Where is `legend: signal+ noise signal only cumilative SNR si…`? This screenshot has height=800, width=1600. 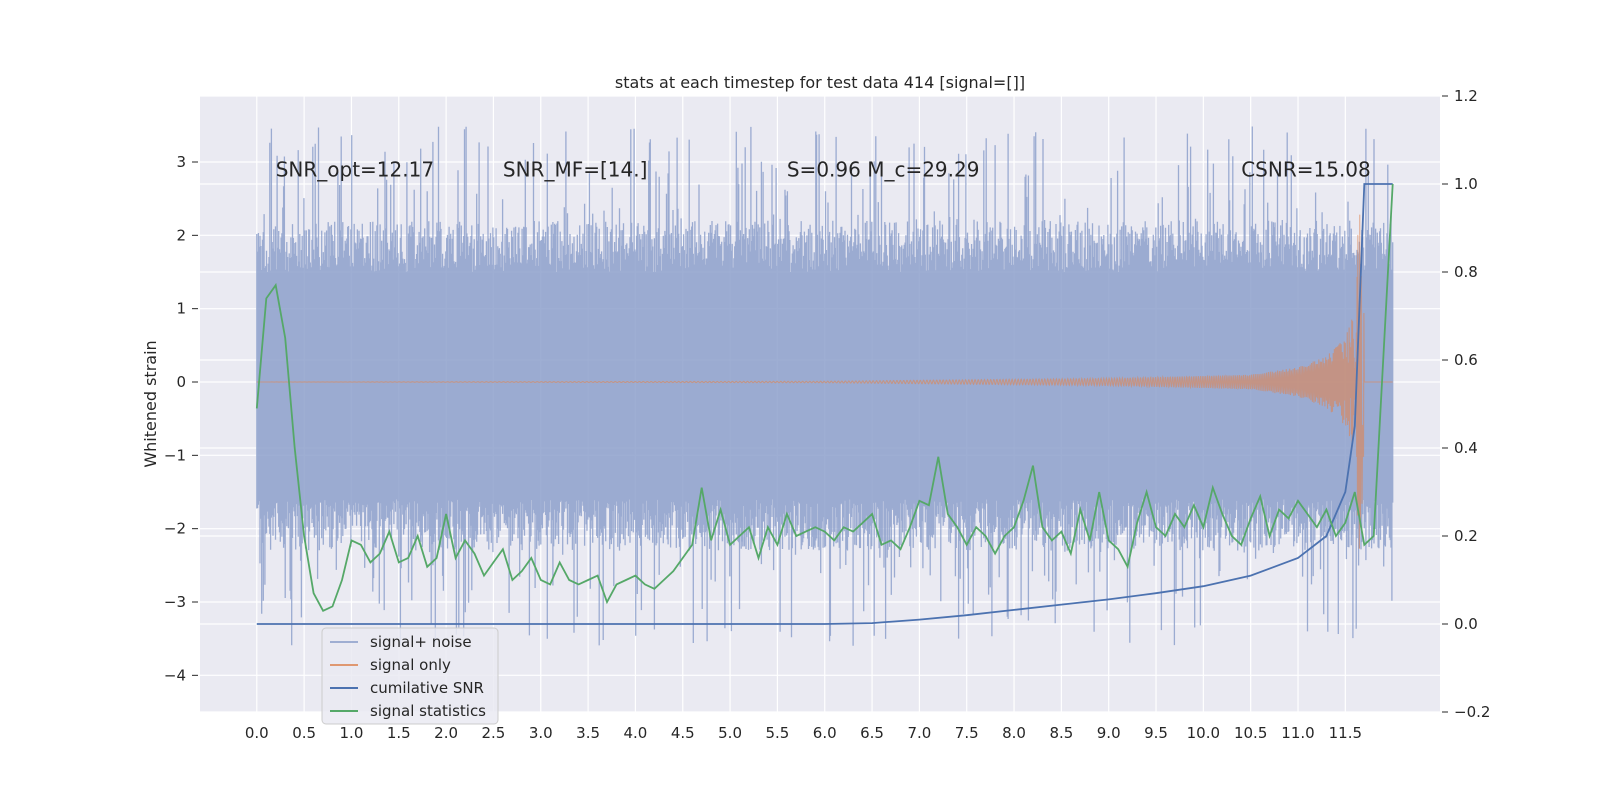 legend: signal+ noise signal only cumilative SNR si… is located at coordinates (410, 676).